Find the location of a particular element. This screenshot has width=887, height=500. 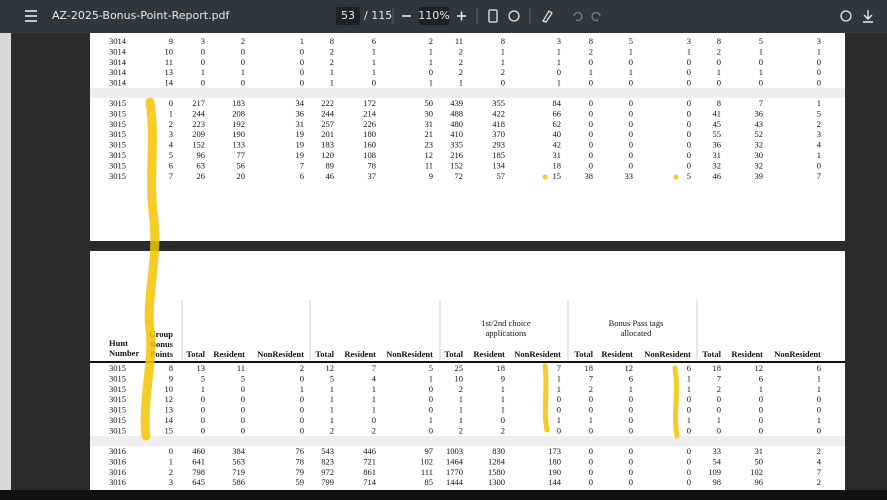

header-label: Number is located at coordinates (124, 353).